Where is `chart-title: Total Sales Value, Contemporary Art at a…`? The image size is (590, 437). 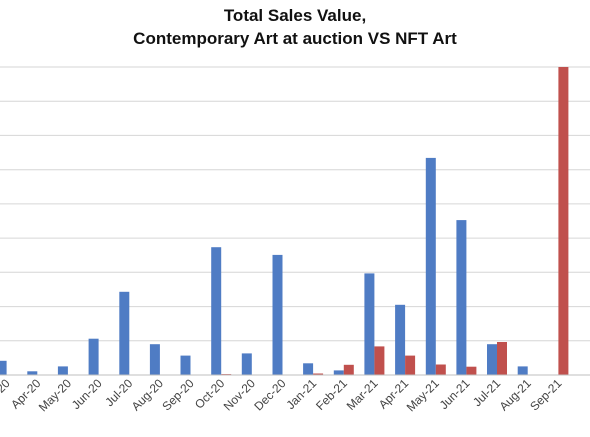 chart-title: Total Sales Value, Contemporary Art at a… is located at coordinates (295, 27).